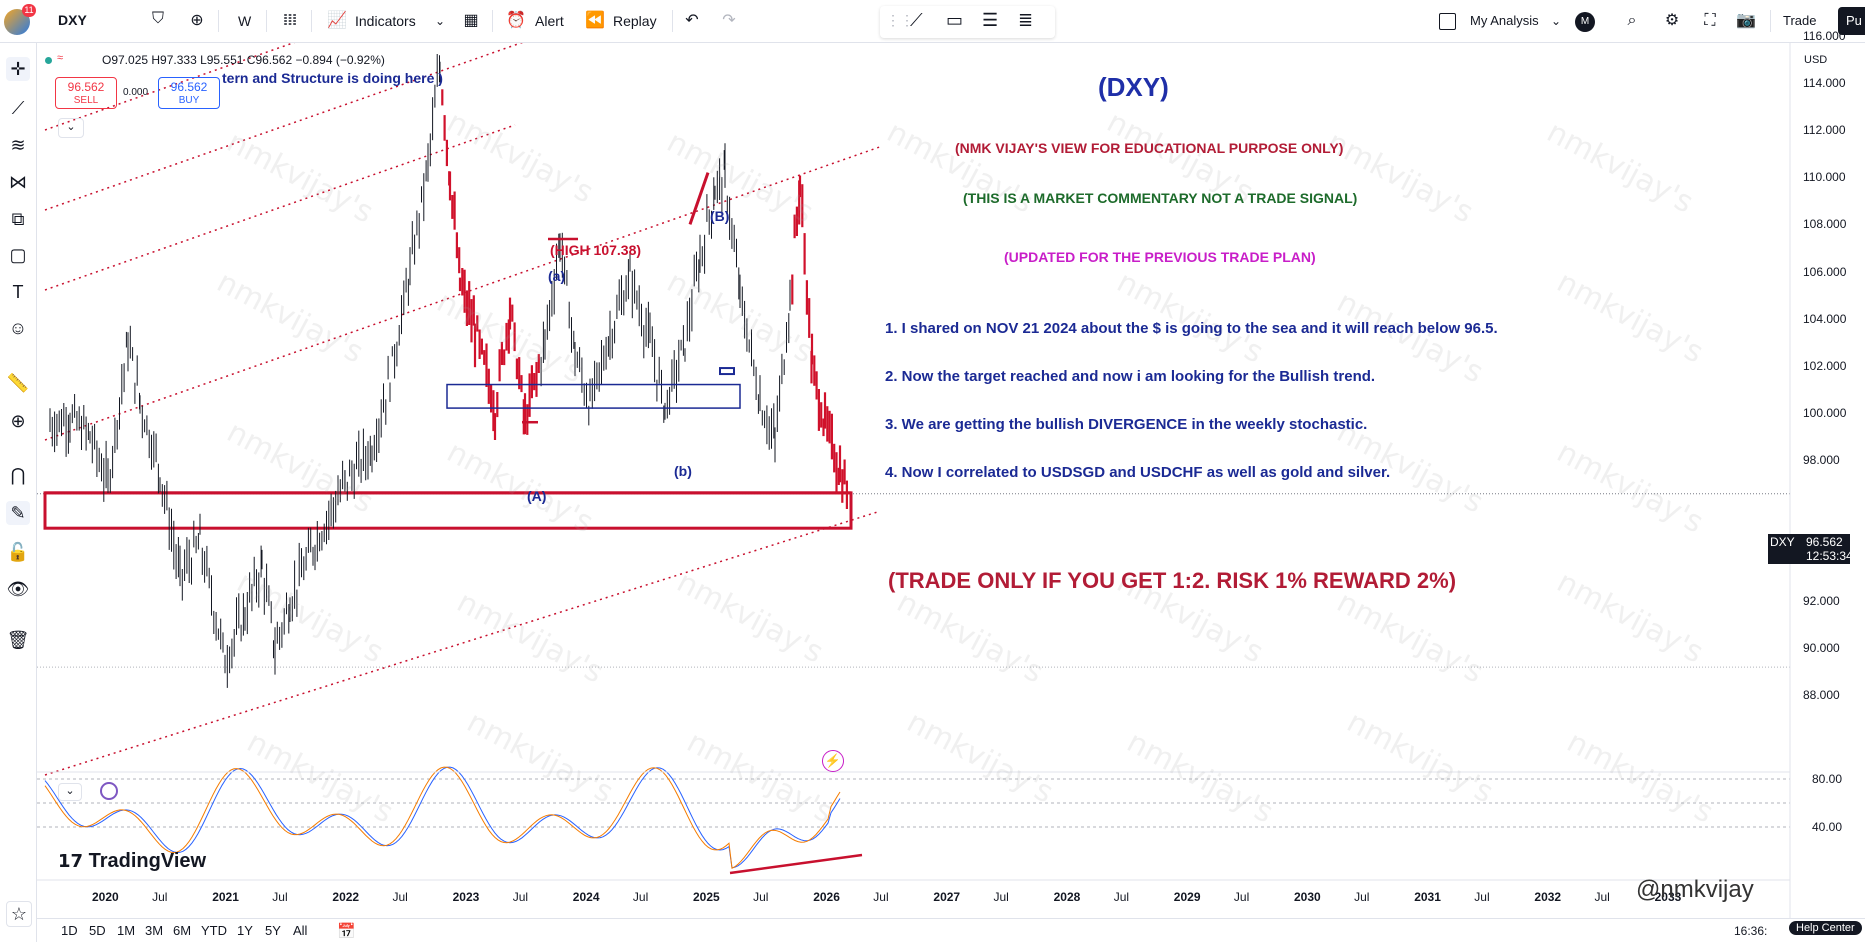 The width and height of the screenshot is (1865, 943). I want to click on lightning-icon: ⚡, so click(833, 761).